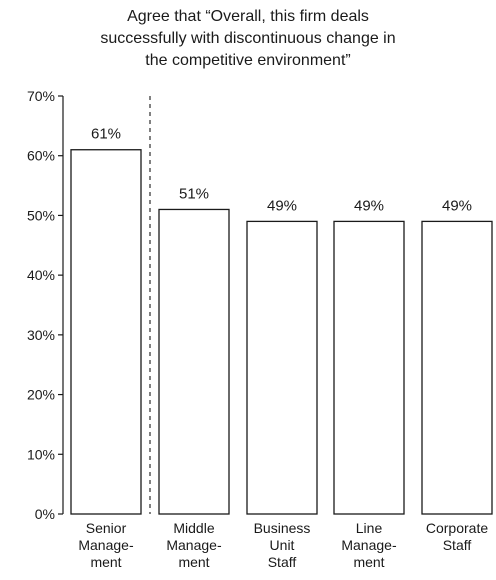 This screenshot has height=580, width=496. I want to click on chart-title-line-1: Agree that “Overall, this firm deals, so click(248, 16).